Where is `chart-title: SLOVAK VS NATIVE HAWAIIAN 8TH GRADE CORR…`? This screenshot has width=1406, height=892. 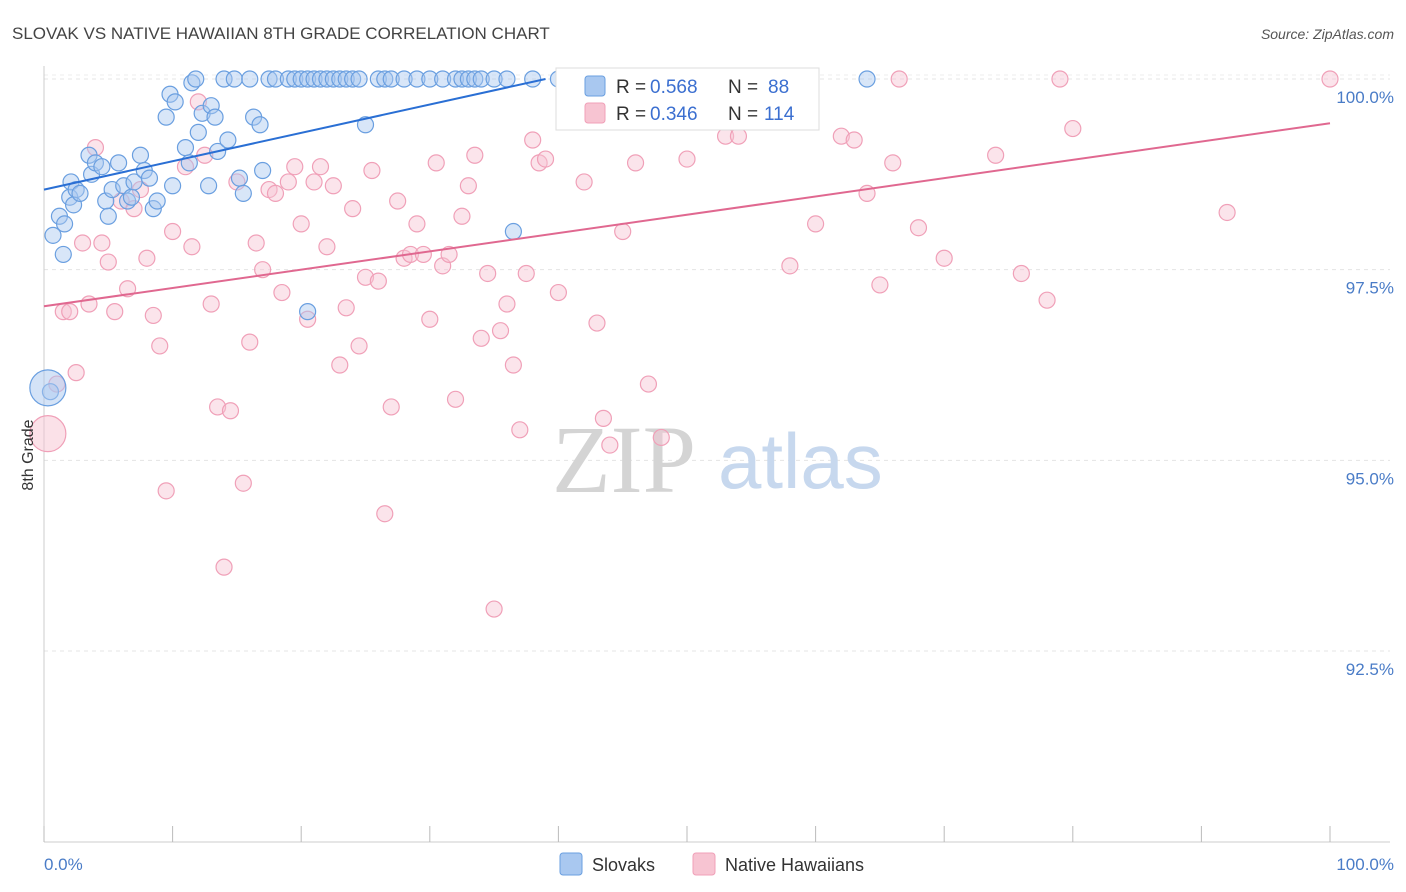 chart-title: SLOVAK VS NATIVE HAWAIIAN 8TH GRADE CORR… is located at coordinates (281, 33).